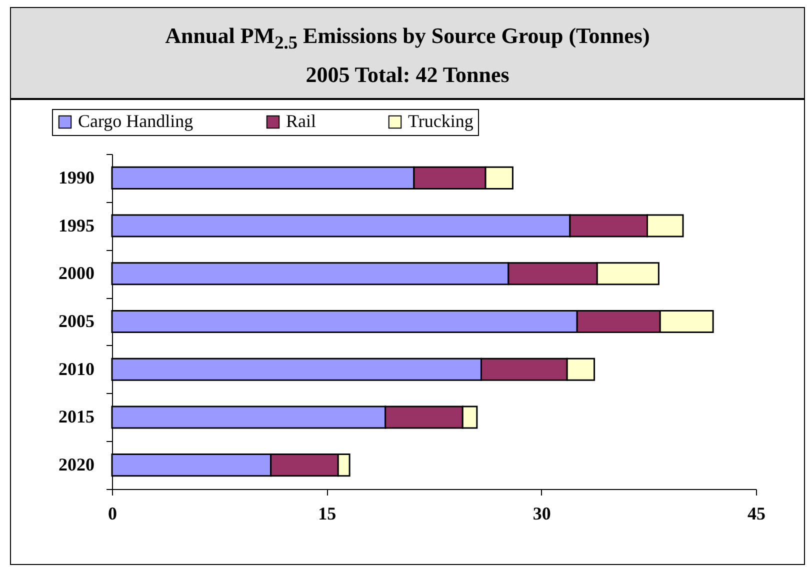 The image size is (807, 567). What do you see at coordinates (76, 273) in the screenshot?
I see `y-tick-label: 2000` at bounding box center [76, 273].